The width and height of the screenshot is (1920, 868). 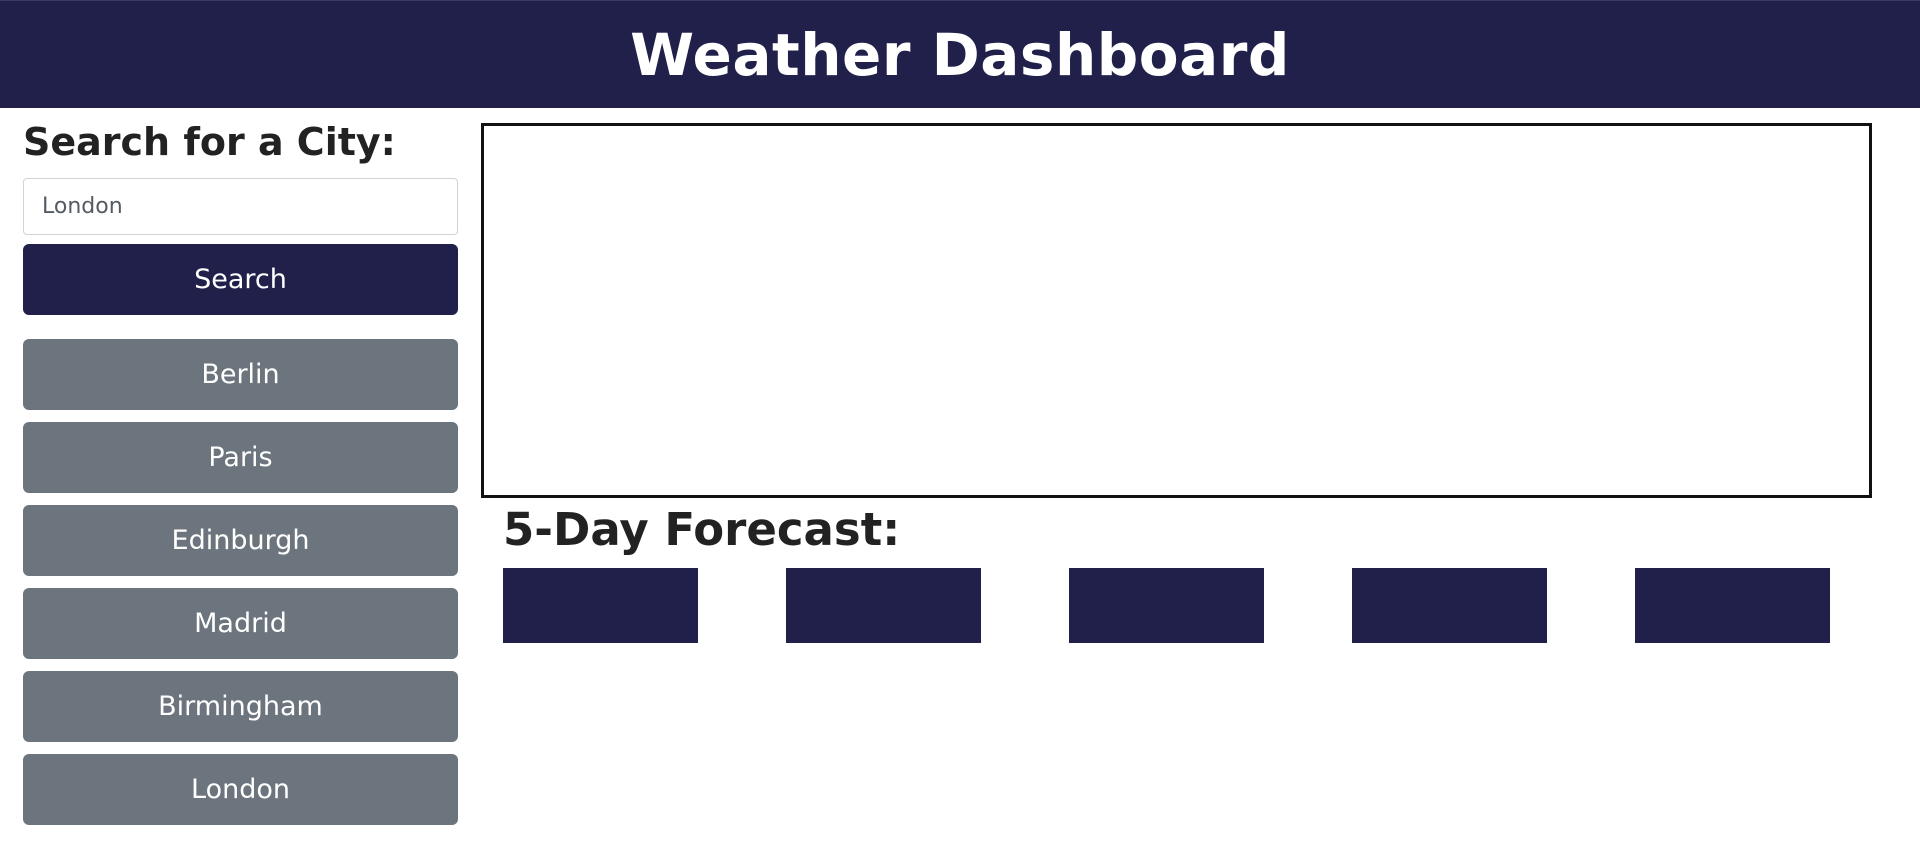 I want to click on history-button-berlin: Berlin, so click(x=240, y=374).